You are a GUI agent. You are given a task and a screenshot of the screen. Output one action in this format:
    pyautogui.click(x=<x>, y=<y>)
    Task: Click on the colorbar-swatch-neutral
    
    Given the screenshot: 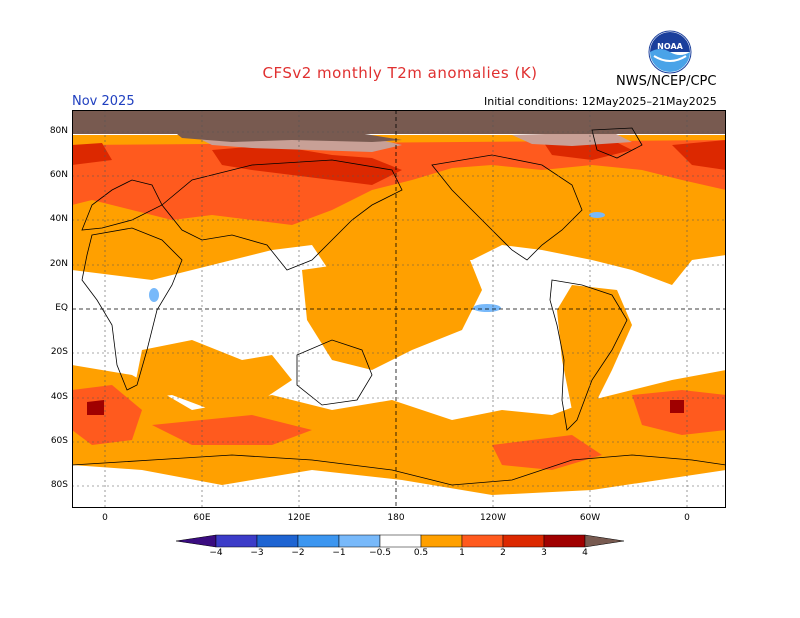 What is the action you would take?
    pyautogui.click(x=400, y=541)
    